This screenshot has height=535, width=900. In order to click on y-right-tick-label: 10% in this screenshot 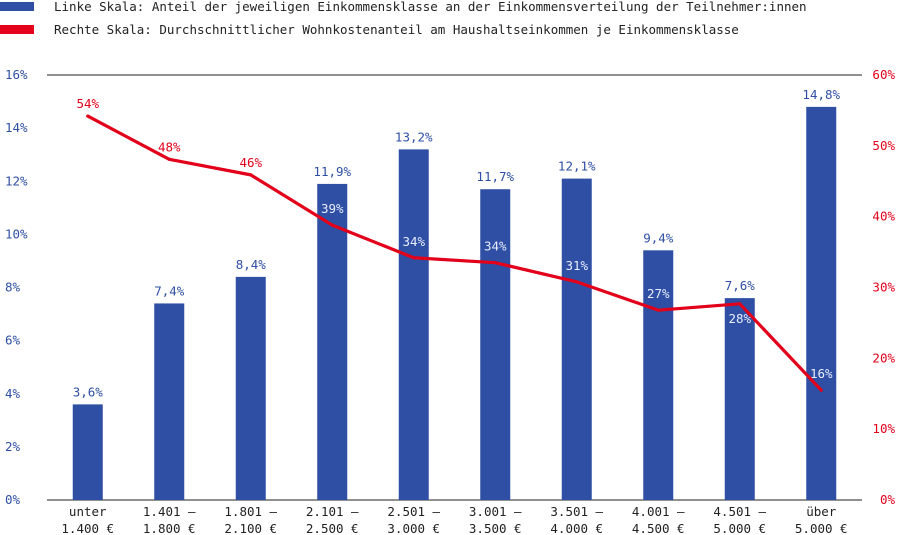, I will do `click(883, 428)`.